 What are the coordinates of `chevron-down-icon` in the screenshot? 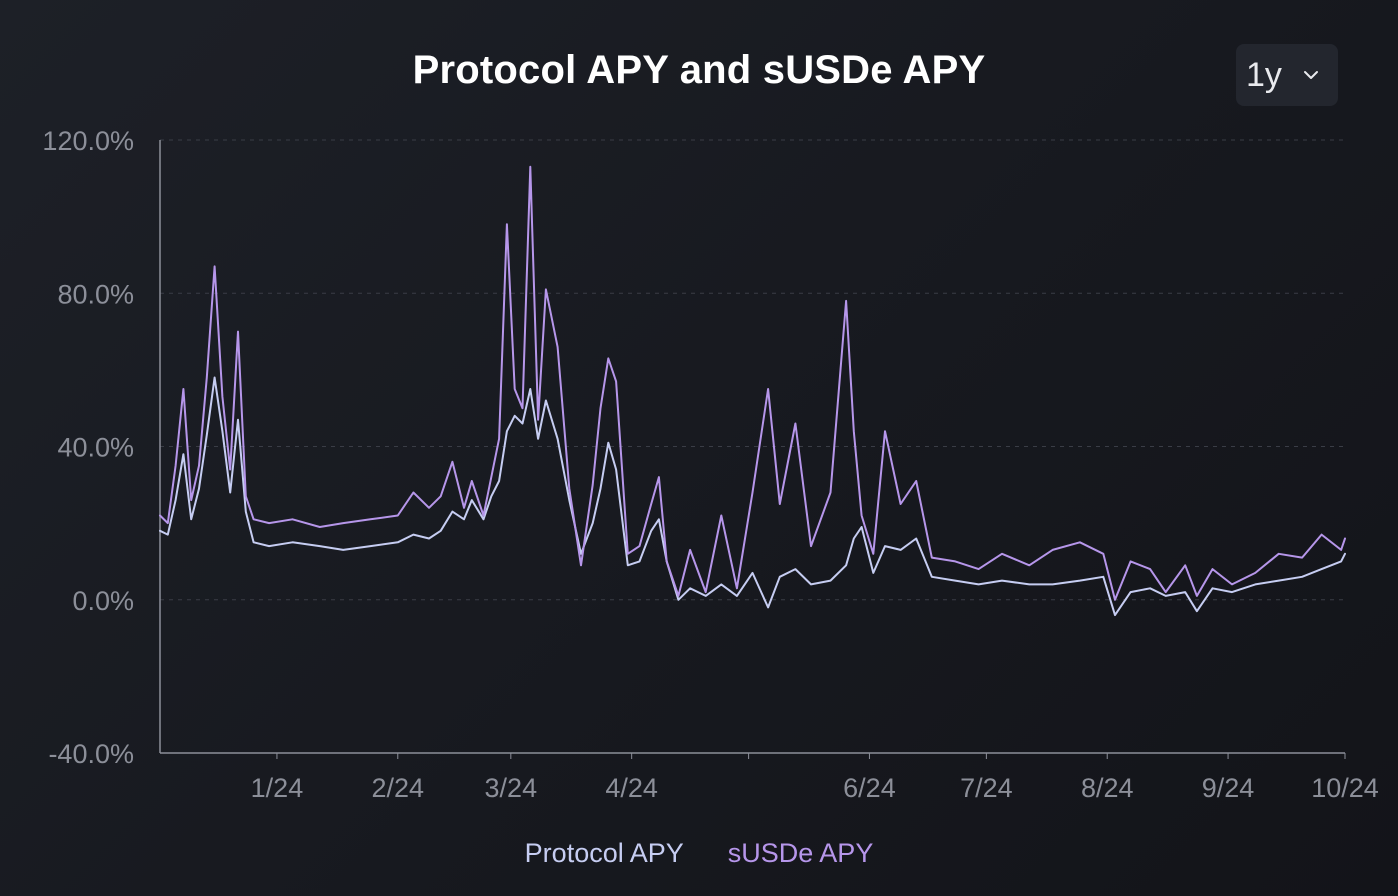 It's located at (1311, 75).